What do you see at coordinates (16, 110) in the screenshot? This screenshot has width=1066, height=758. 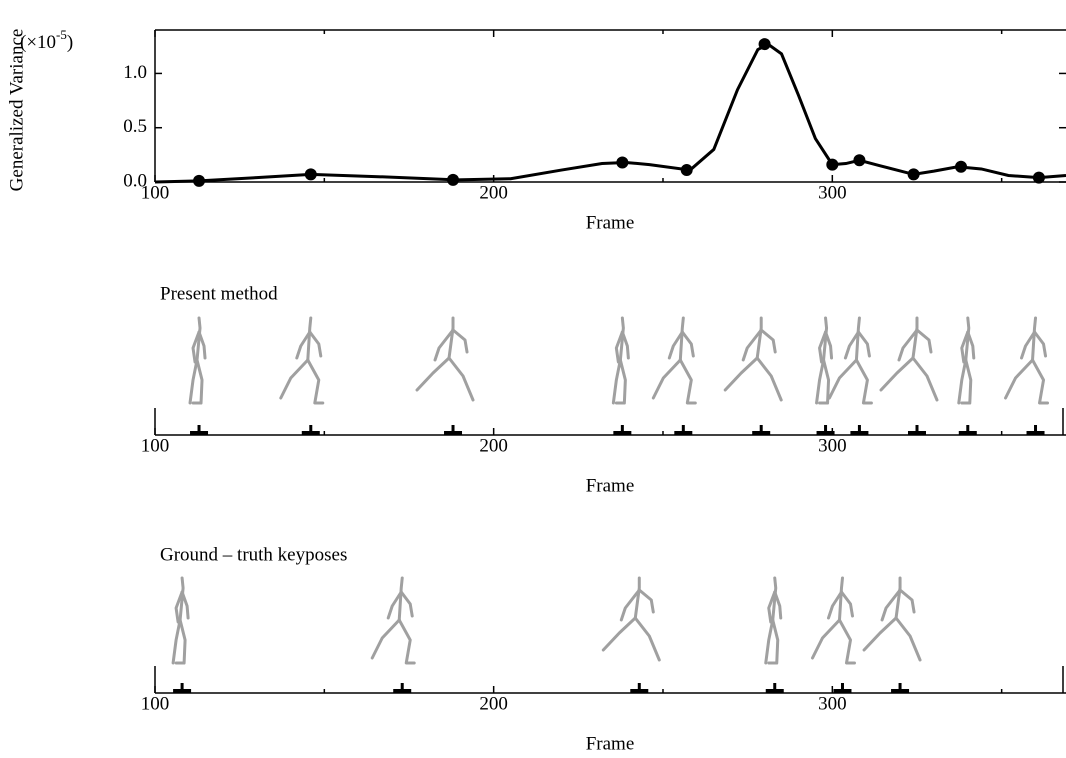 I see `y-axis-label: Generalized Variance` at bounding box center [16, 110].